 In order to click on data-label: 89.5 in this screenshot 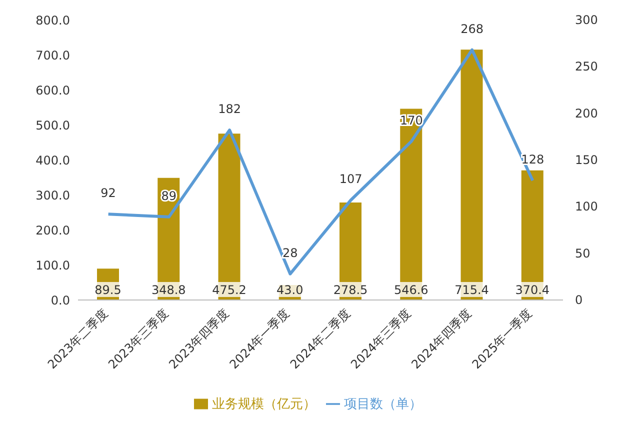, I will do `click(108, 290)`.